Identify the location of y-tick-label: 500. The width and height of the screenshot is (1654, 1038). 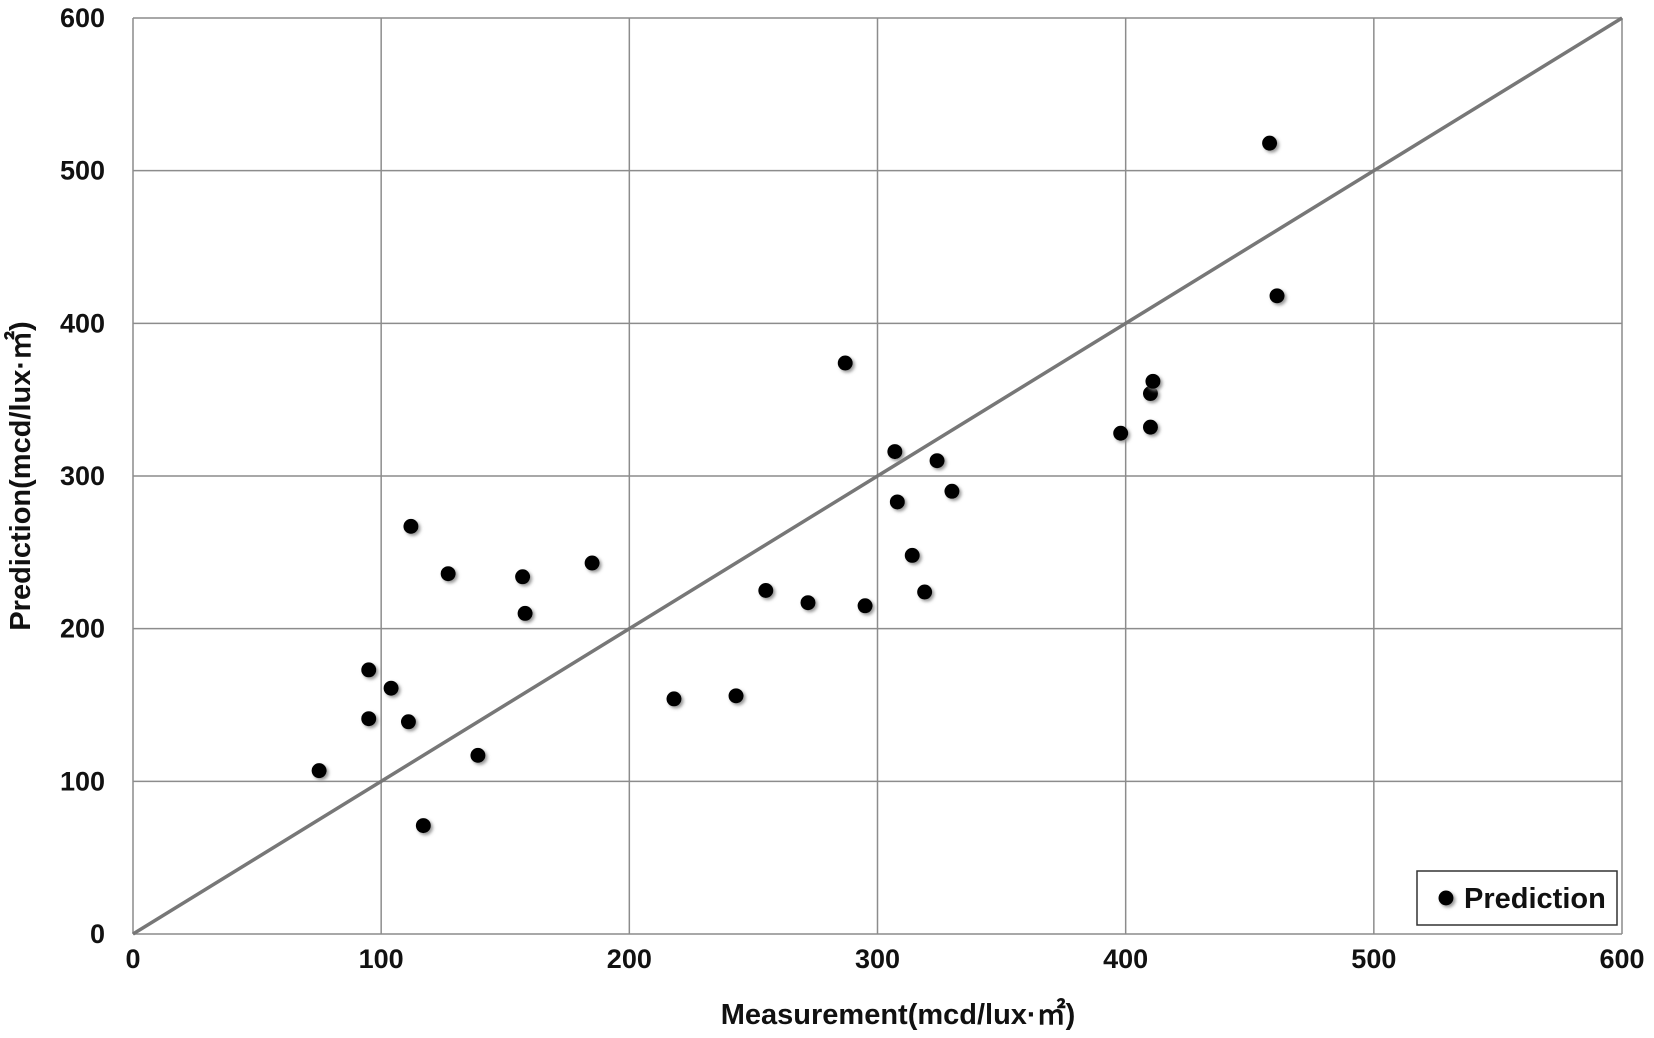
(82, 171).